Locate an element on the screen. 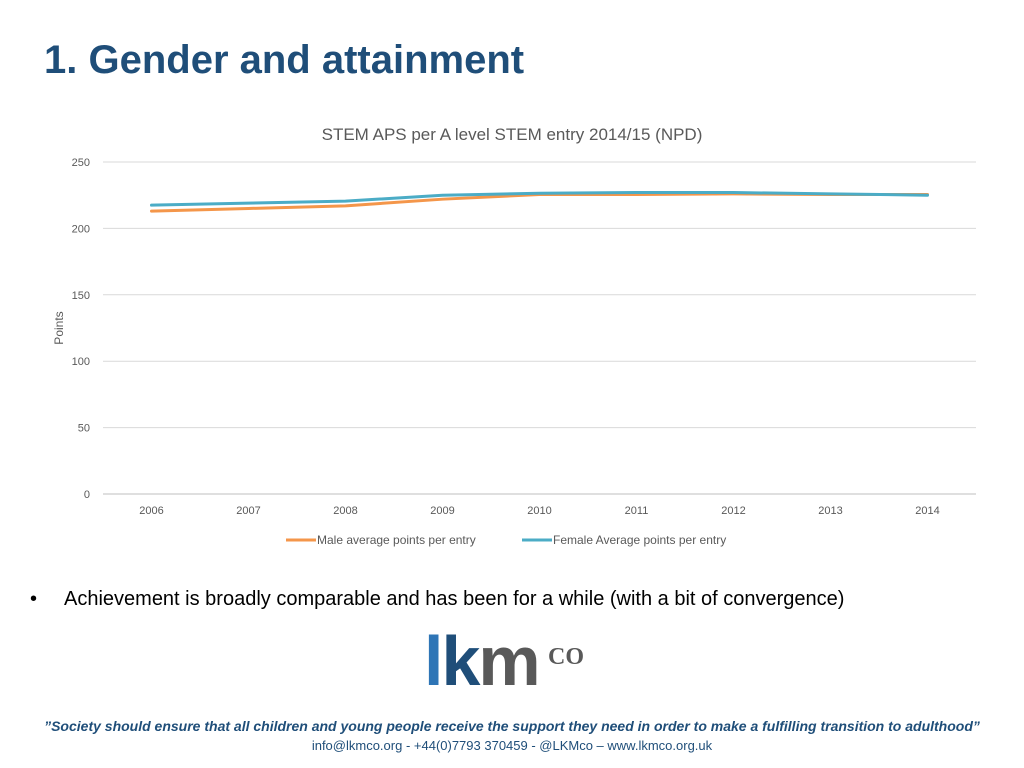  y-tick-label: 0 is located at coordinates (87, 495).